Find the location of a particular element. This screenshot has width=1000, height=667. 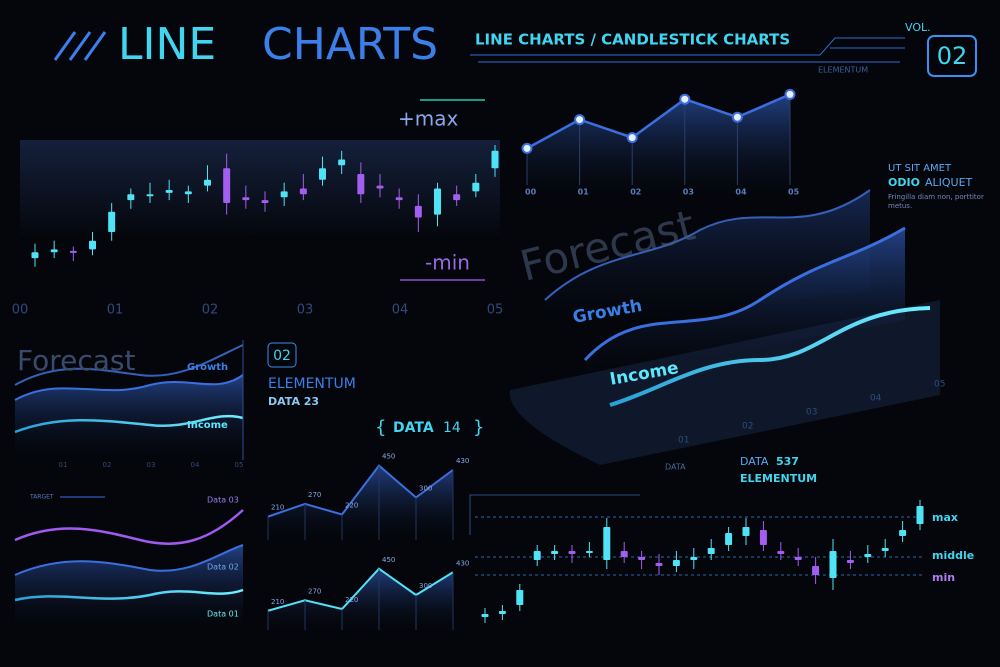

forecast-small-growth: Growth is located at coordinates (207, 367).